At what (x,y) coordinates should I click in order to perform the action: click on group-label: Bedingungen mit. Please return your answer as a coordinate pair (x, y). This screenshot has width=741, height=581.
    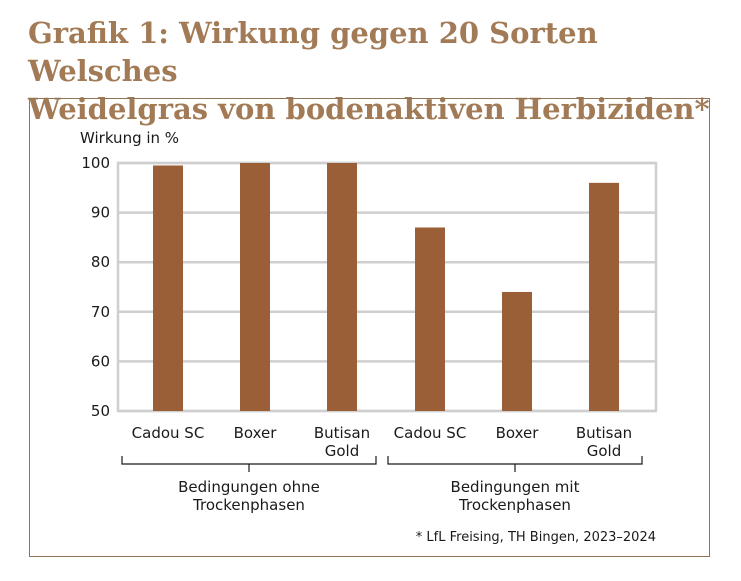
    Looking at the image, I should click on (515, 487).